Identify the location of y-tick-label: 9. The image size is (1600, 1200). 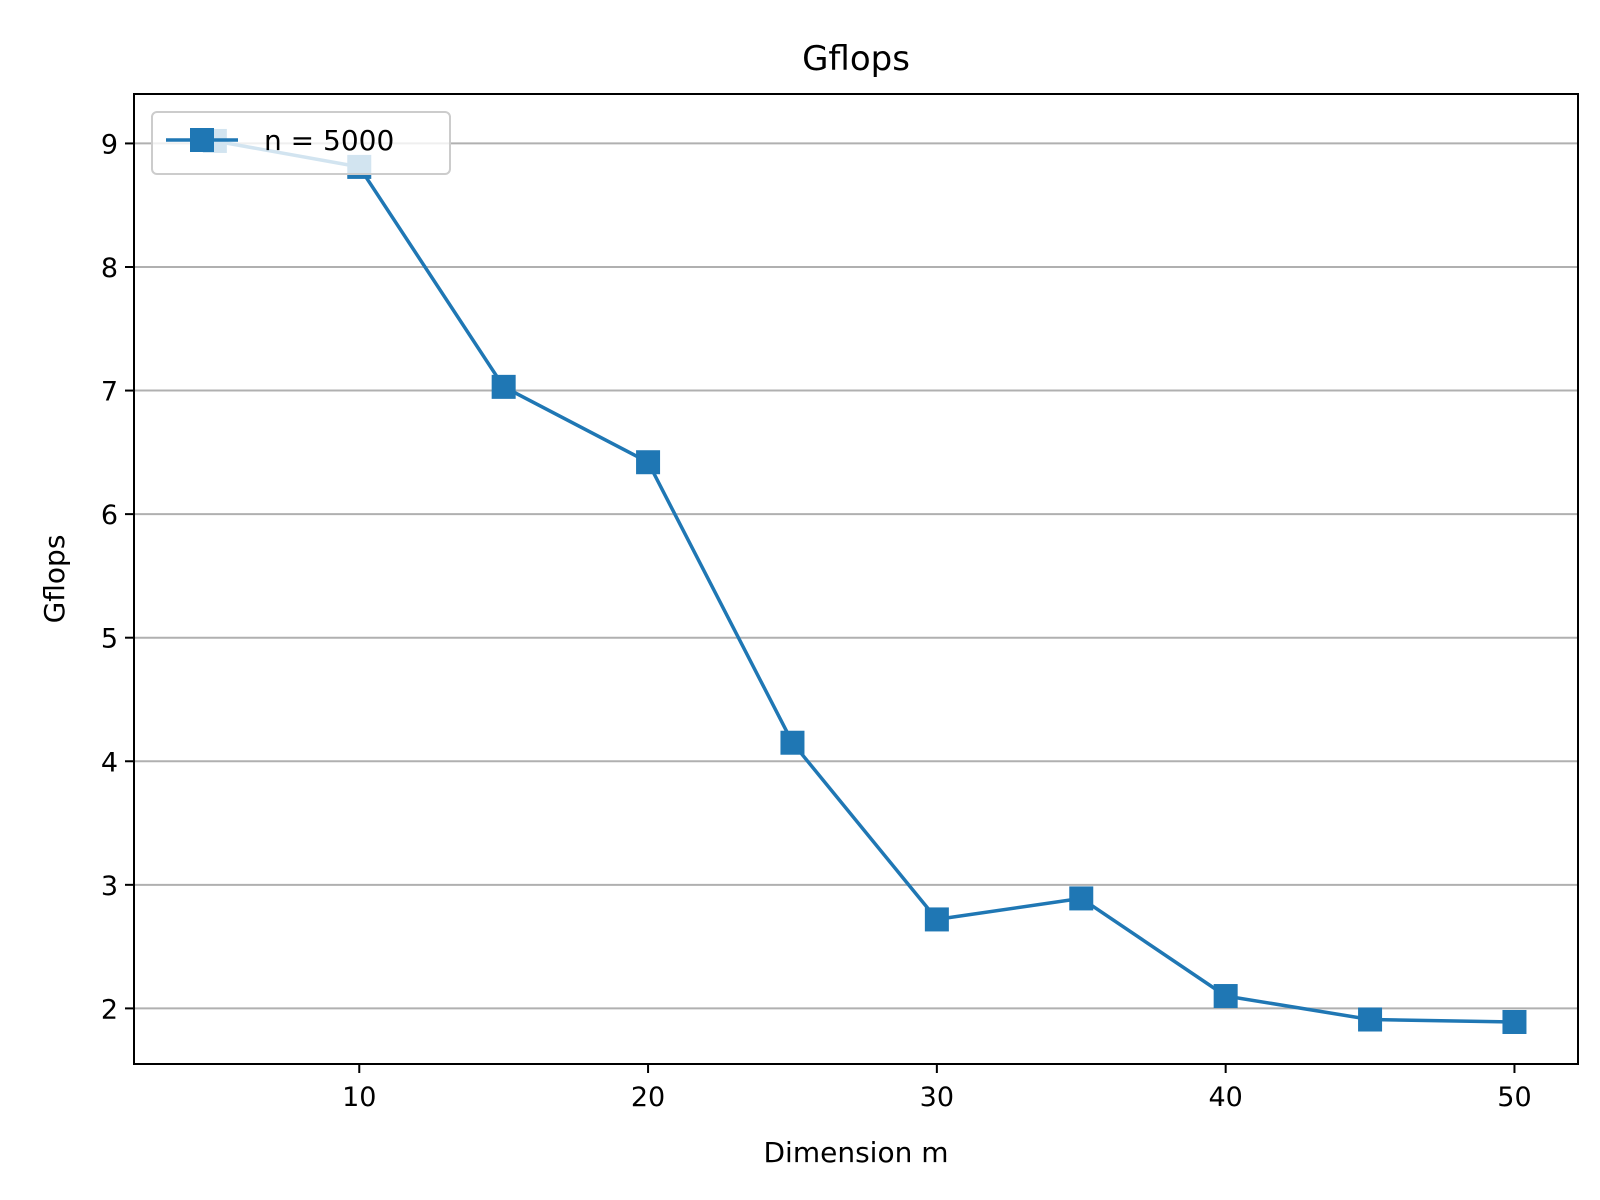
(109, 144).